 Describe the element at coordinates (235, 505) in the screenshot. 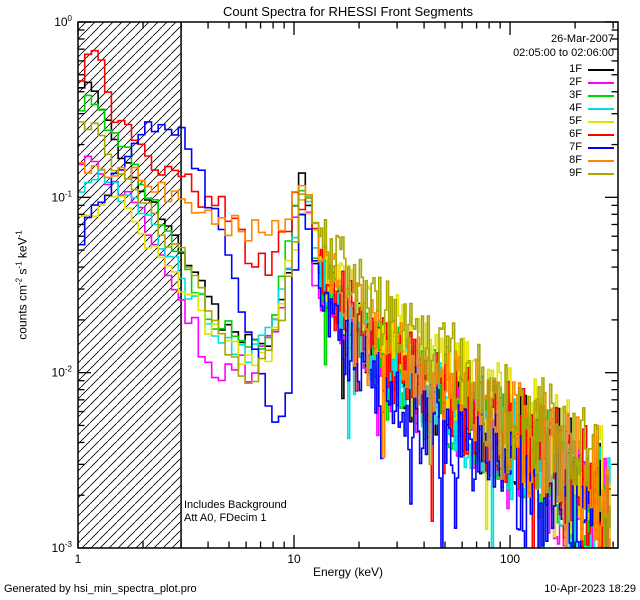

I see `annotation-background: Includes Background` at that location.